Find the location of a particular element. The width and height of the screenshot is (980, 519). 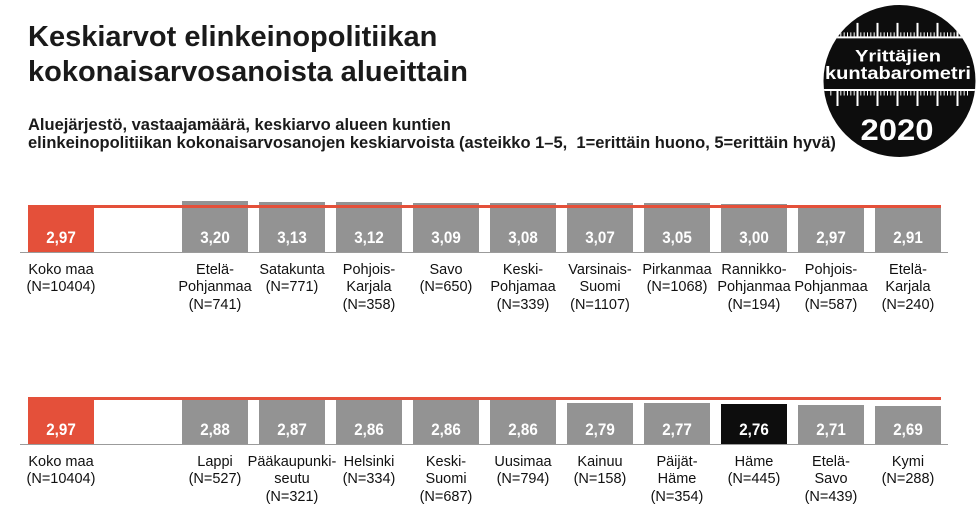

svg-text: 2020 is located at coordinates (897, 130).